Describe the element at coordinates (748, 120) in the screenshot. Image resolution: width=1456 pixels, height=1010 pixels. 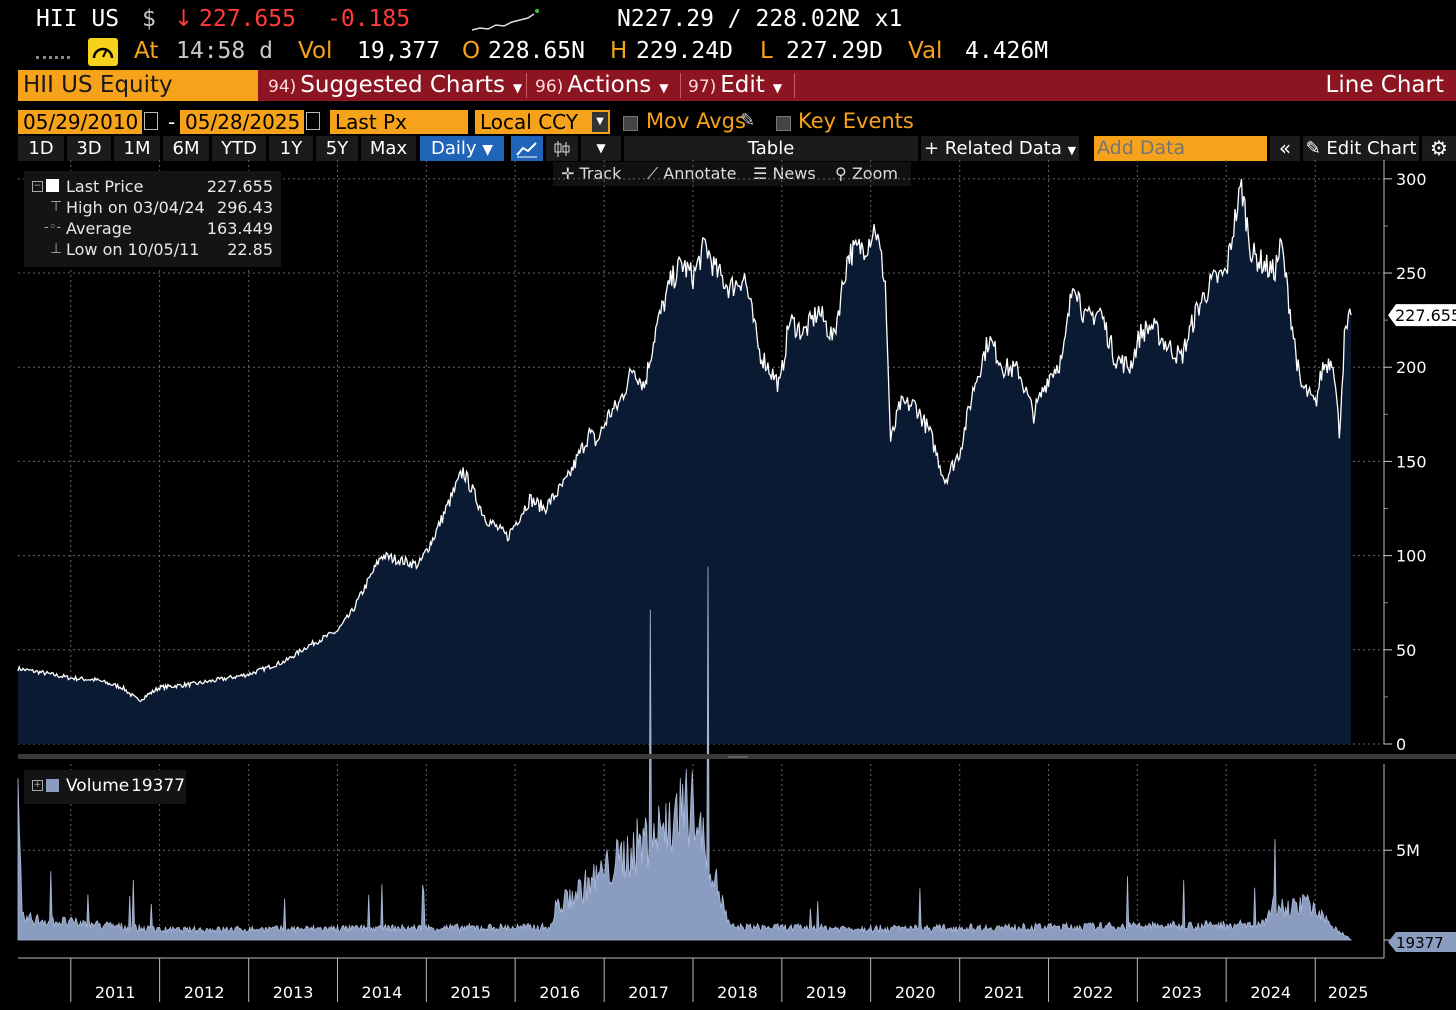
I see `pencil-icon: ✎` at that location.